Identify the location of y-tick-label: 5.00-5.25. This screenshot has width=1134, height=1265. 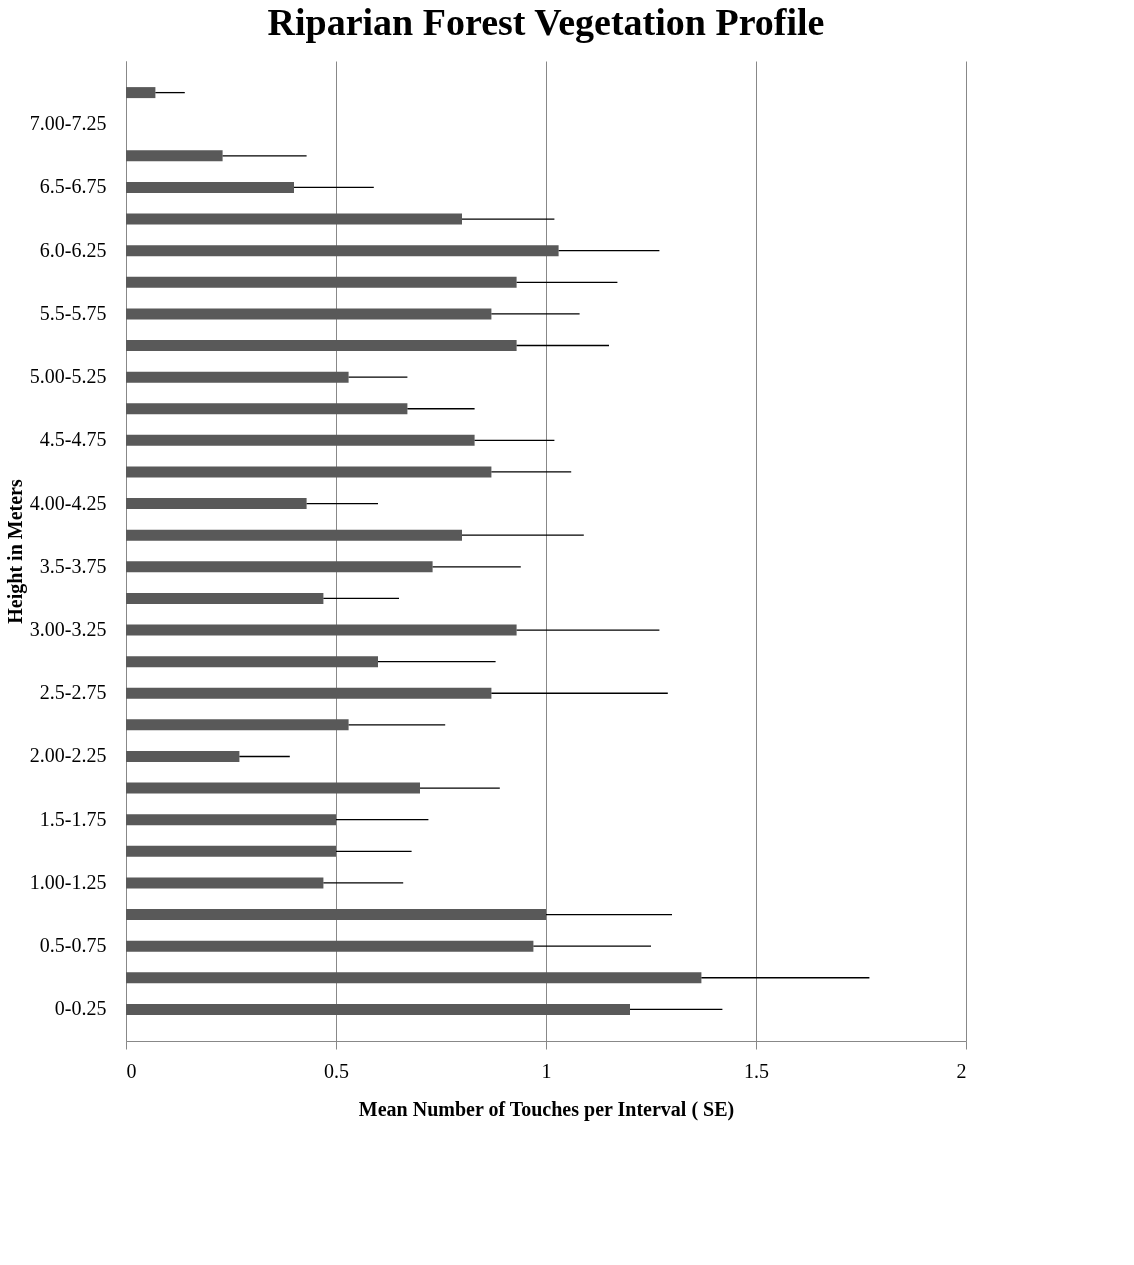
(68, 376).